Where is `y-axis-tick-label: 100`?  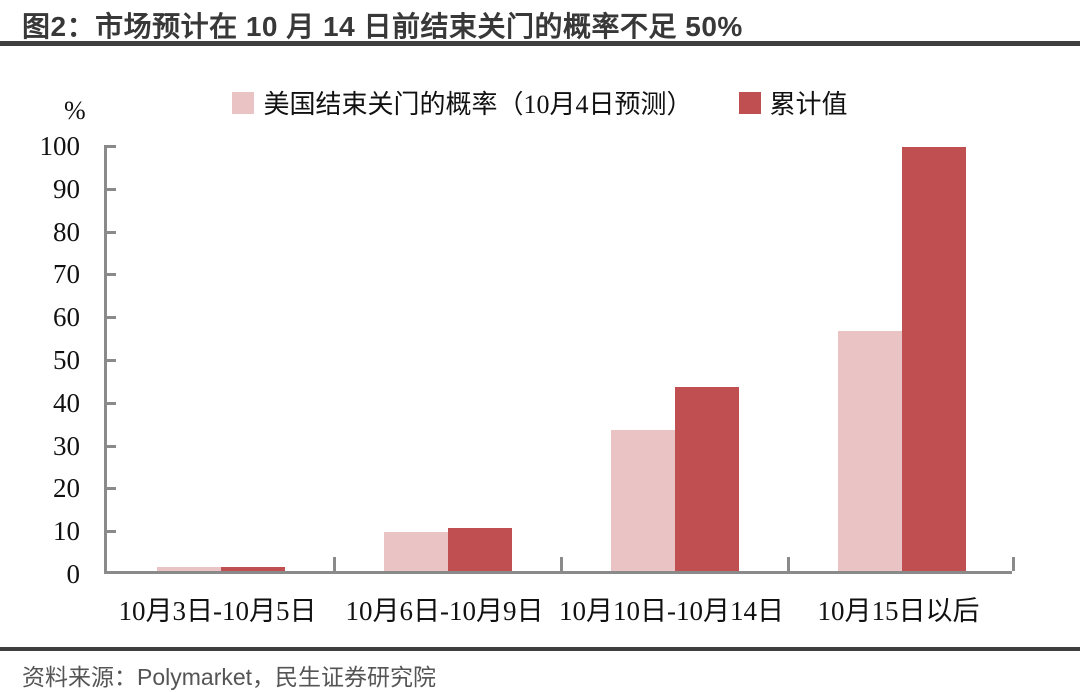
y-axis-tick-label: 100 is located at coordinates (60, 146).